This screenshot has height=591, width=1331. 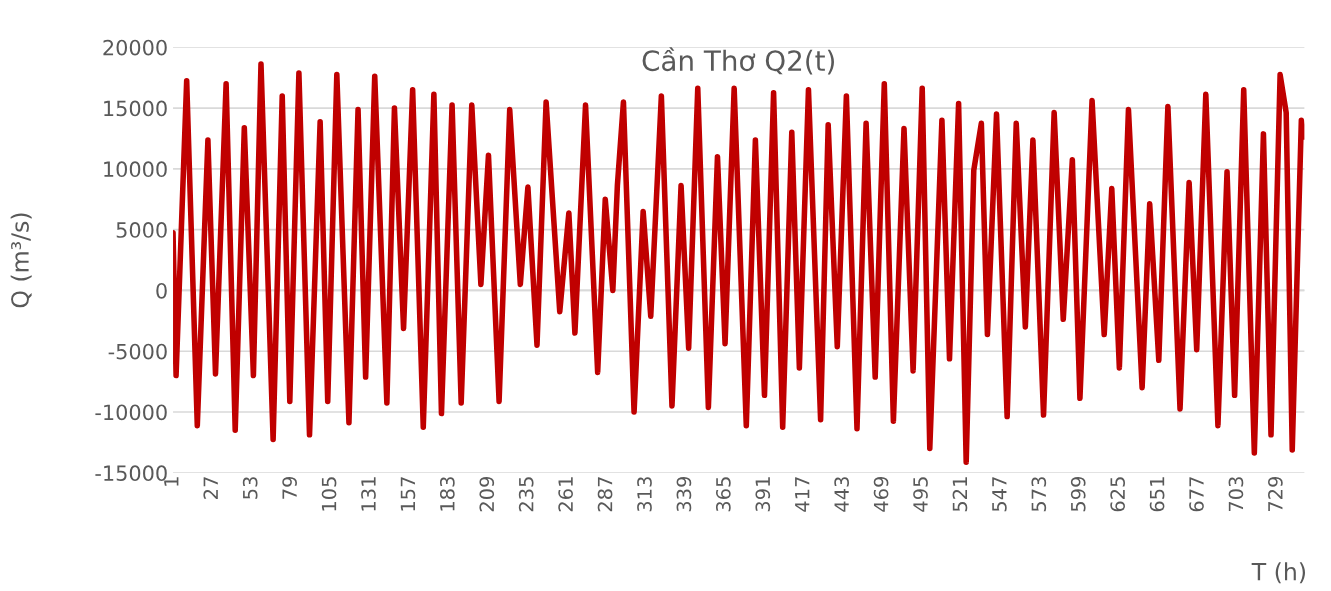 What do you see at coordinates (447, 494) in the screenshot?
I see `x-tick-label: 183` at bounding box center [447, 494].